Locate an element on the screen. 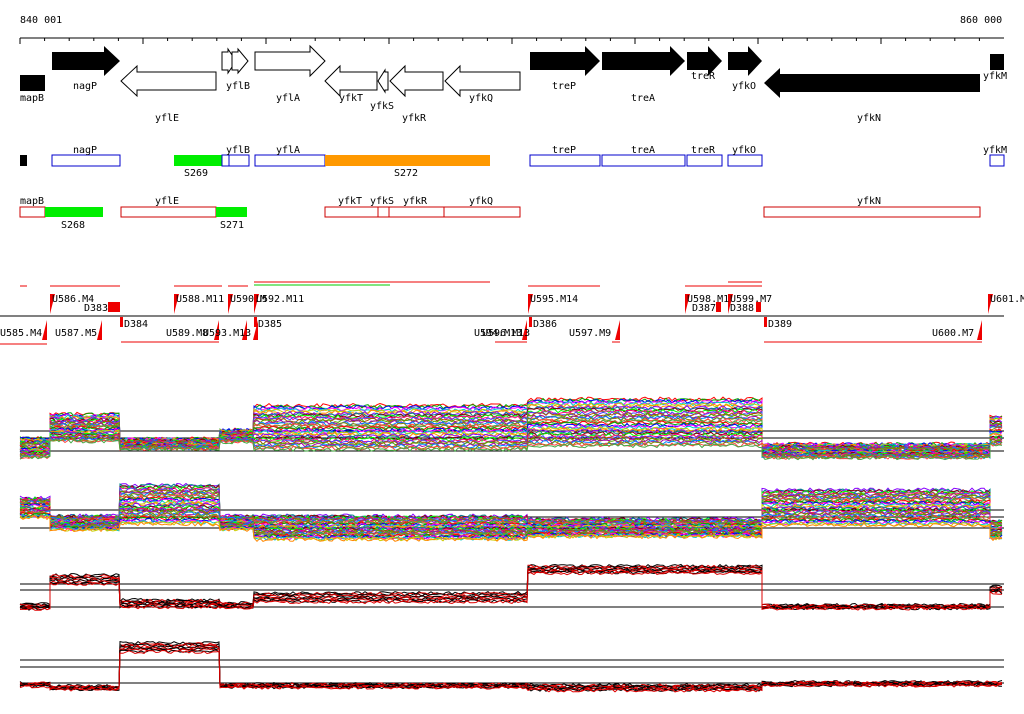 This screenshot has width=1024, height=714. deletion-label-D387: D387 is located at coordinates (704, 308).